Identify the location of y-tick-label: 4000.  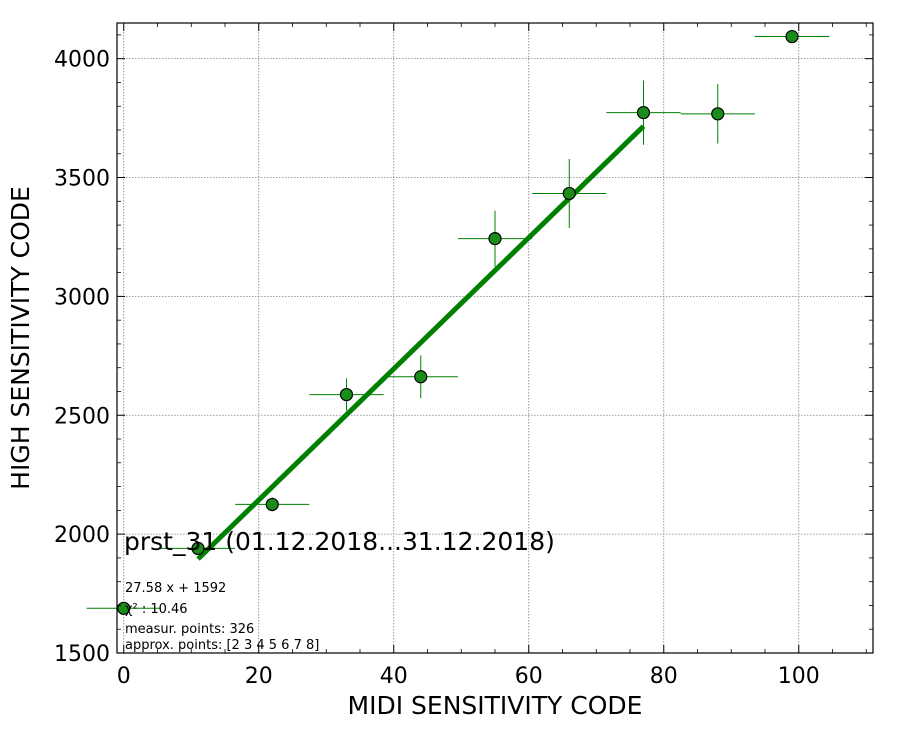
(82, 60).